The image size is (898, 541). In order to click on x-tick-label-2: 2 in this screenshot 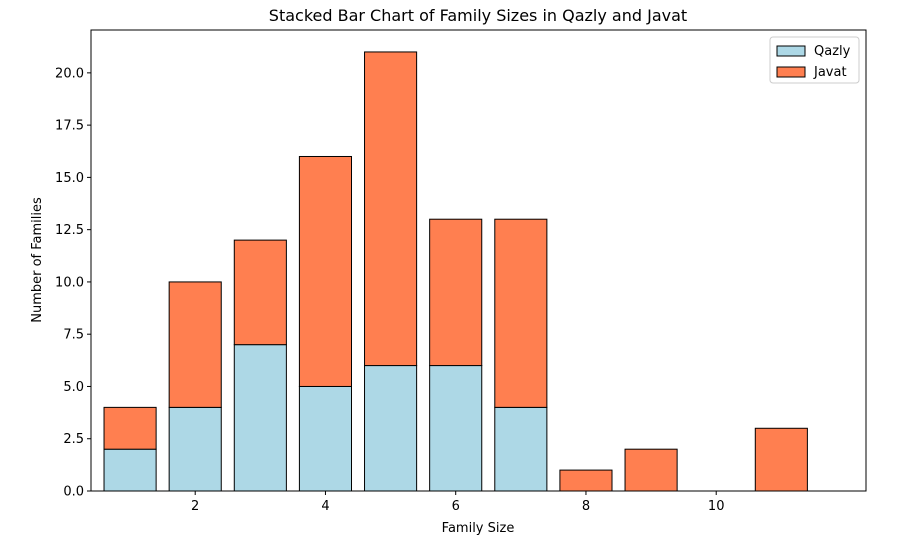, I will do `click(195, 506)`.